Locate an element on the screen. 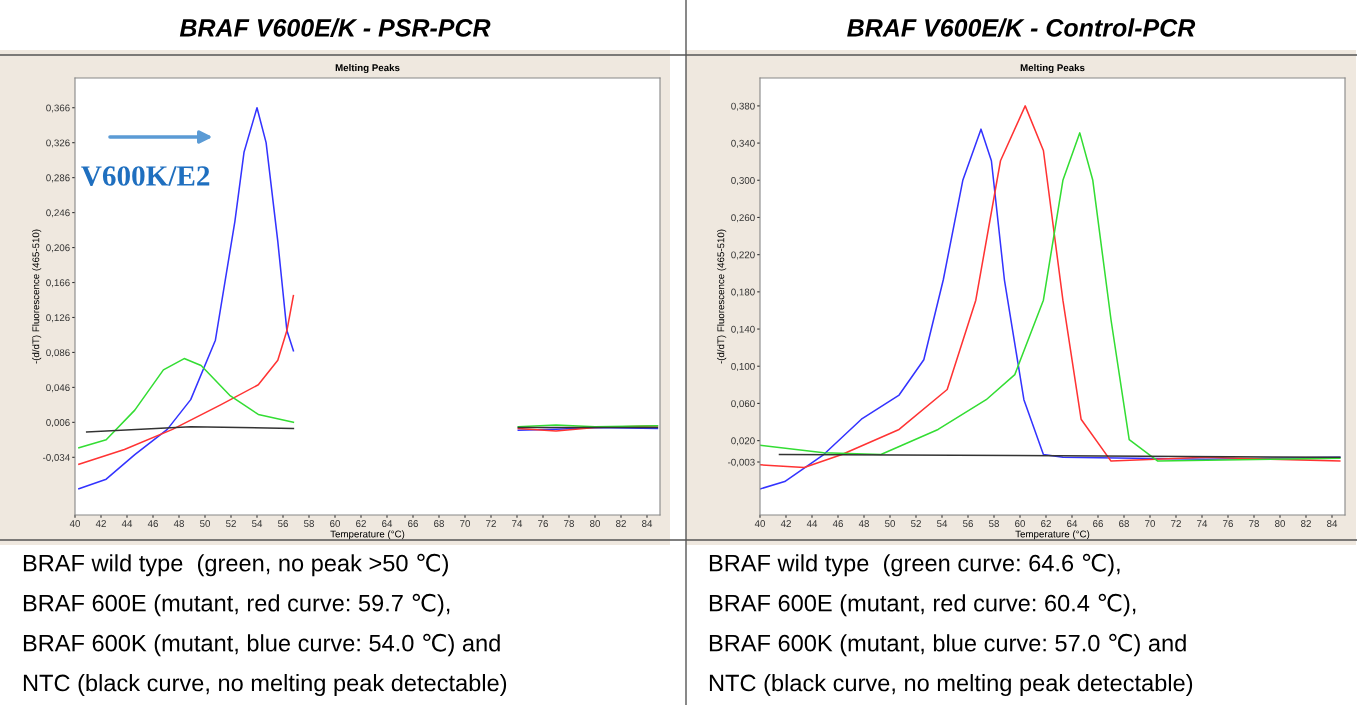  y-tick-label: -0,034 is located at coordinates (56, 458).